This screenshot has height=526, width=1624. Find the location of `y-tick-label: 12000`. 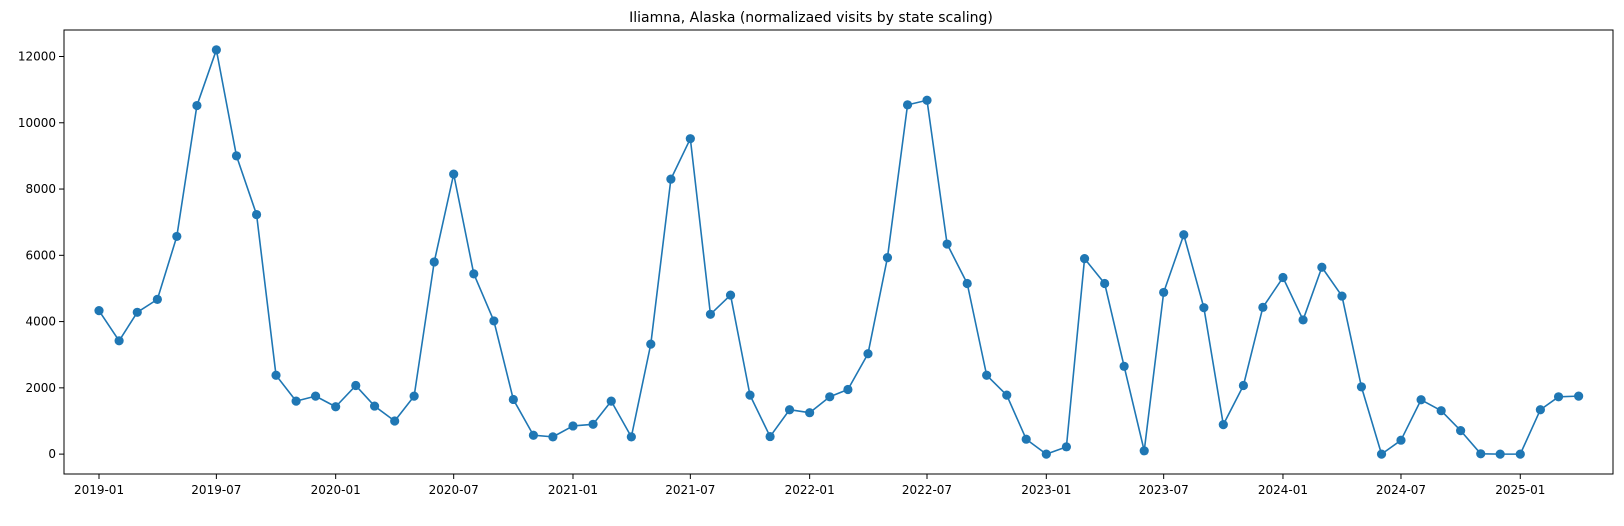

y-tick-label: 12000 is located at coordinates (37, 57).